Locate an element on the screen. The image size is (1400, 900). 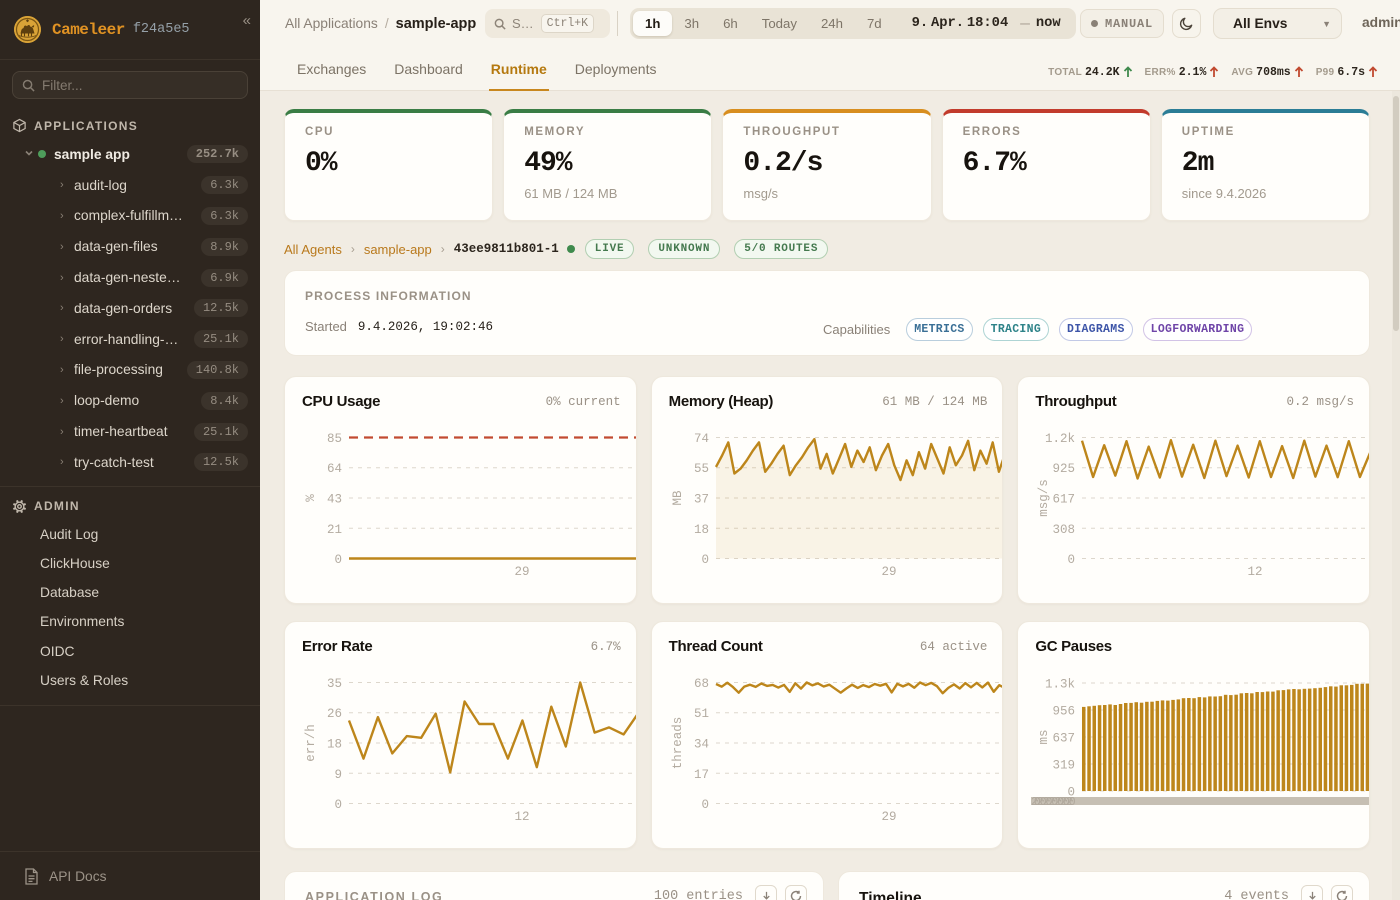
svg-text: msg/s is located at coordinates (1044, 498).